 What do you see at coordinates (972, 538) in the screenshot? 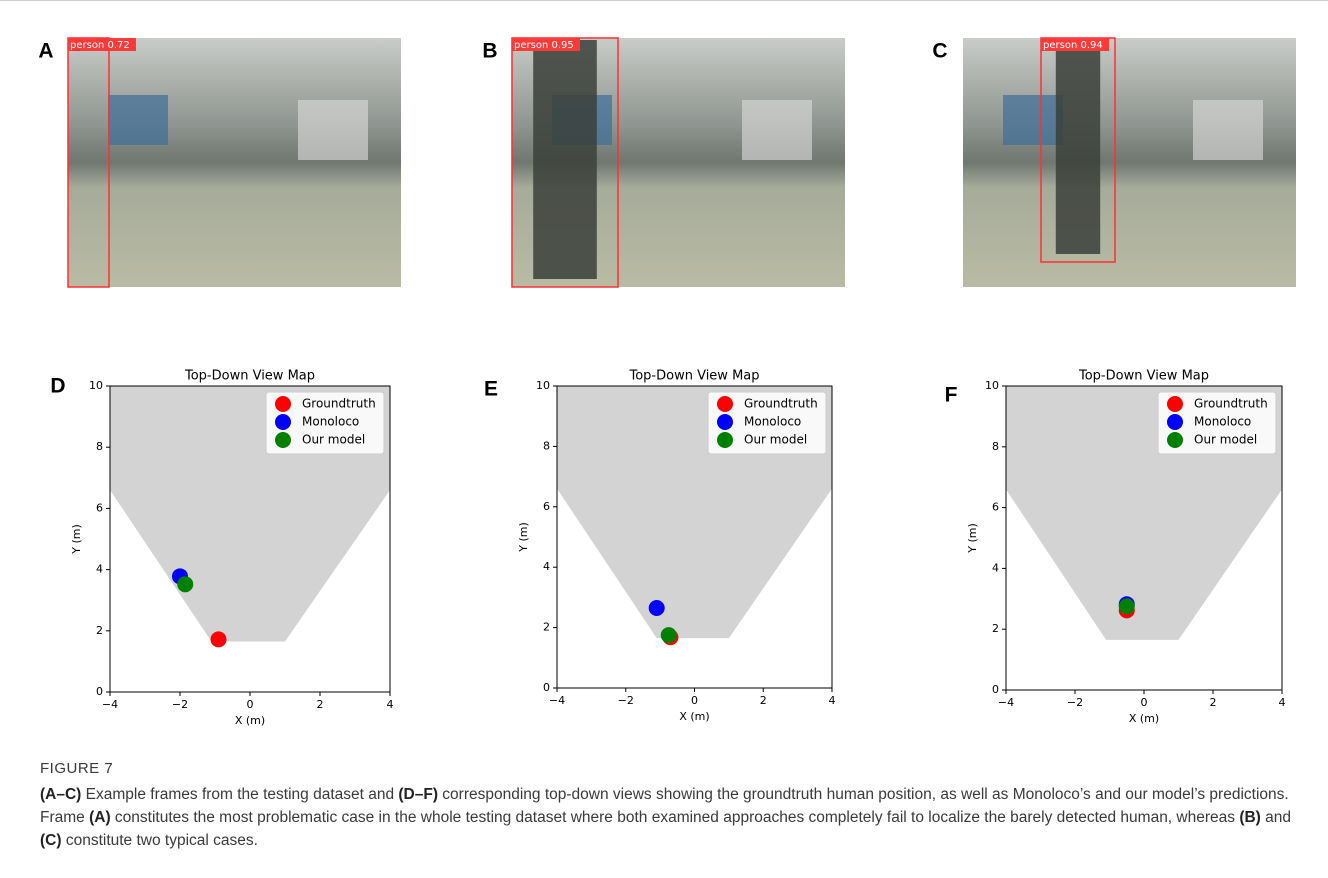
I see `y-axis-label: Y (m)` at bounding box center [972, 538].